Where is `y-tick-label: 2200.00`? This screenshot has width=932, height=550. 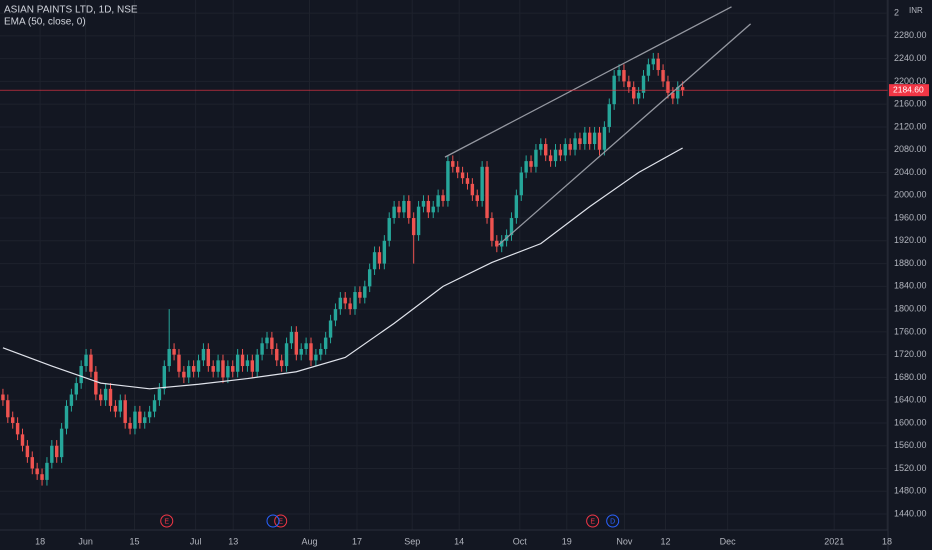 y-tick-label: 2200.00 is located at coordinates (910, 81).